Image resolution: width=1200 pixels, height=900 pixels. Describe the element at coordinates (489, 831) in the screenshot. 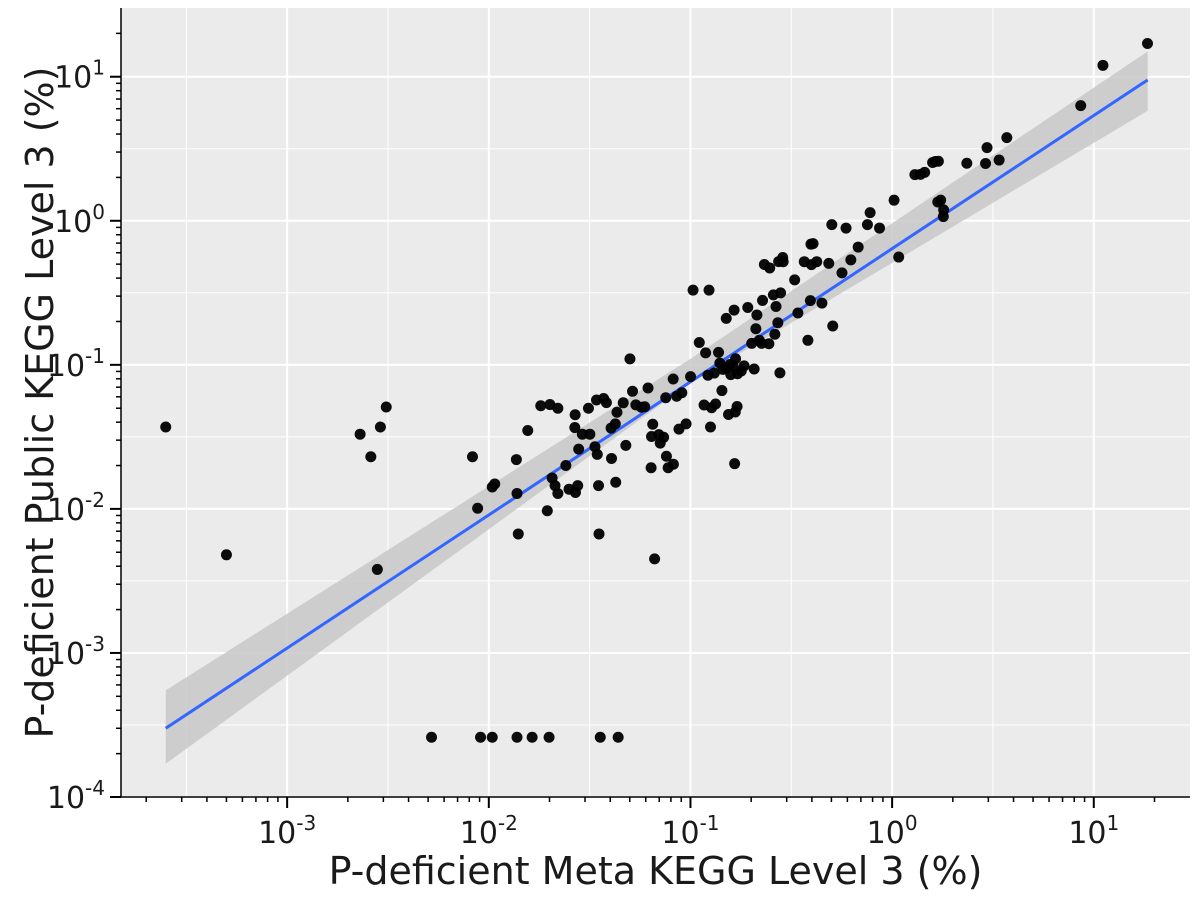

I see `x-tick-label: 10⁻²` at that location.